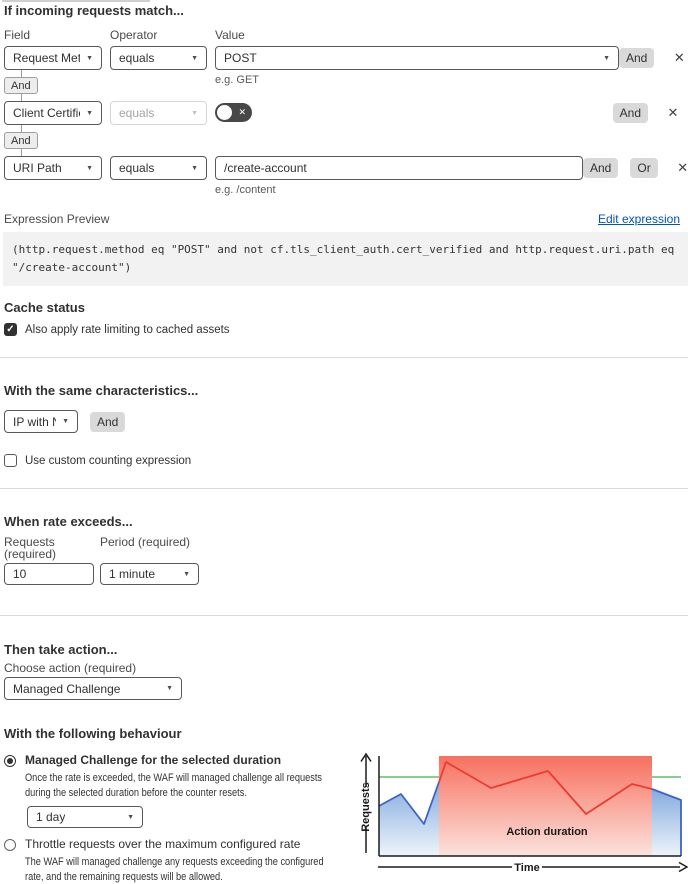 This screenshot has height=884, width=688. What do you see at coordinates (17, 35) in the screenshot?
I see `field-column-label: Field` at bounding box center [17, 35].